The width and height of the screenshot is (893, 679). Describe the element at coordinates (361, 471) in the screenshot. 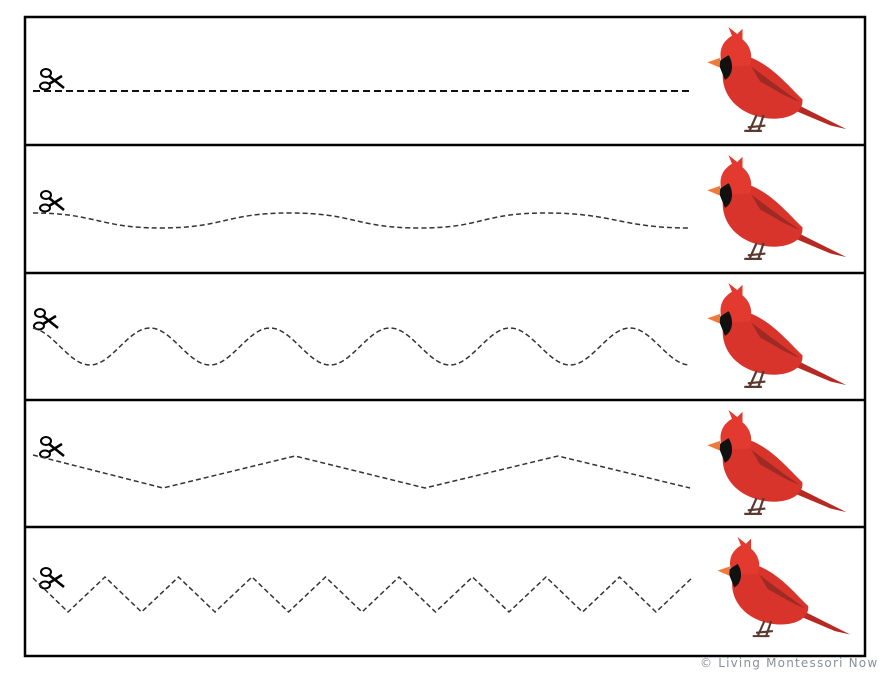

I see `wide-zigzag-cut-line` at that location.